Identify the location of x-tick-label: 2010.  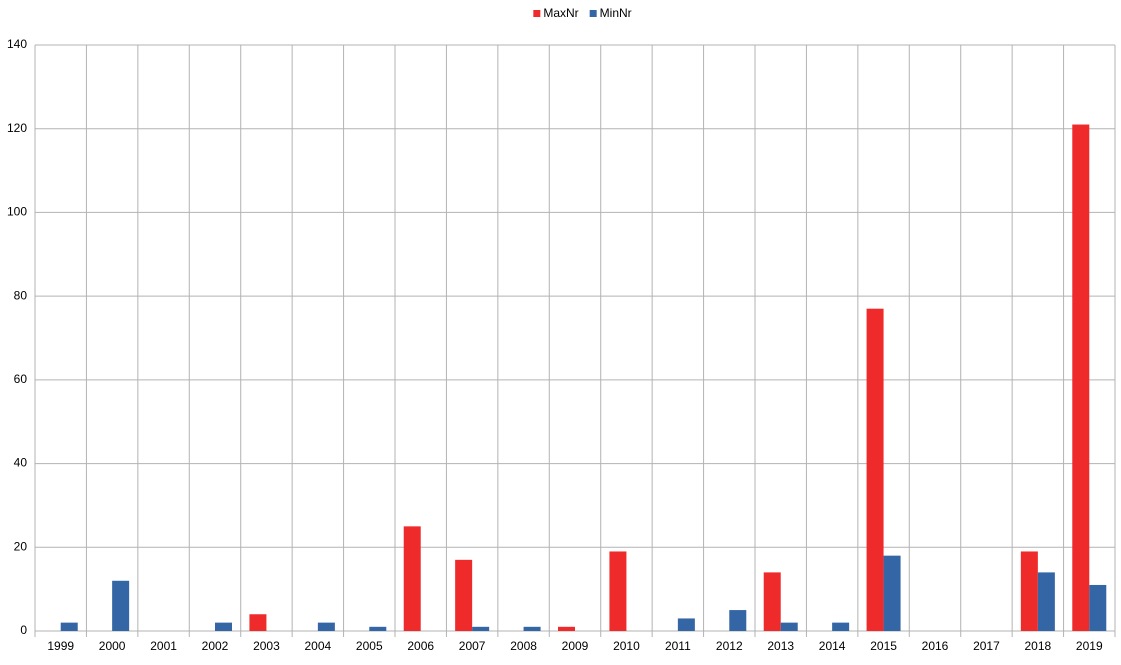
(626, 646).